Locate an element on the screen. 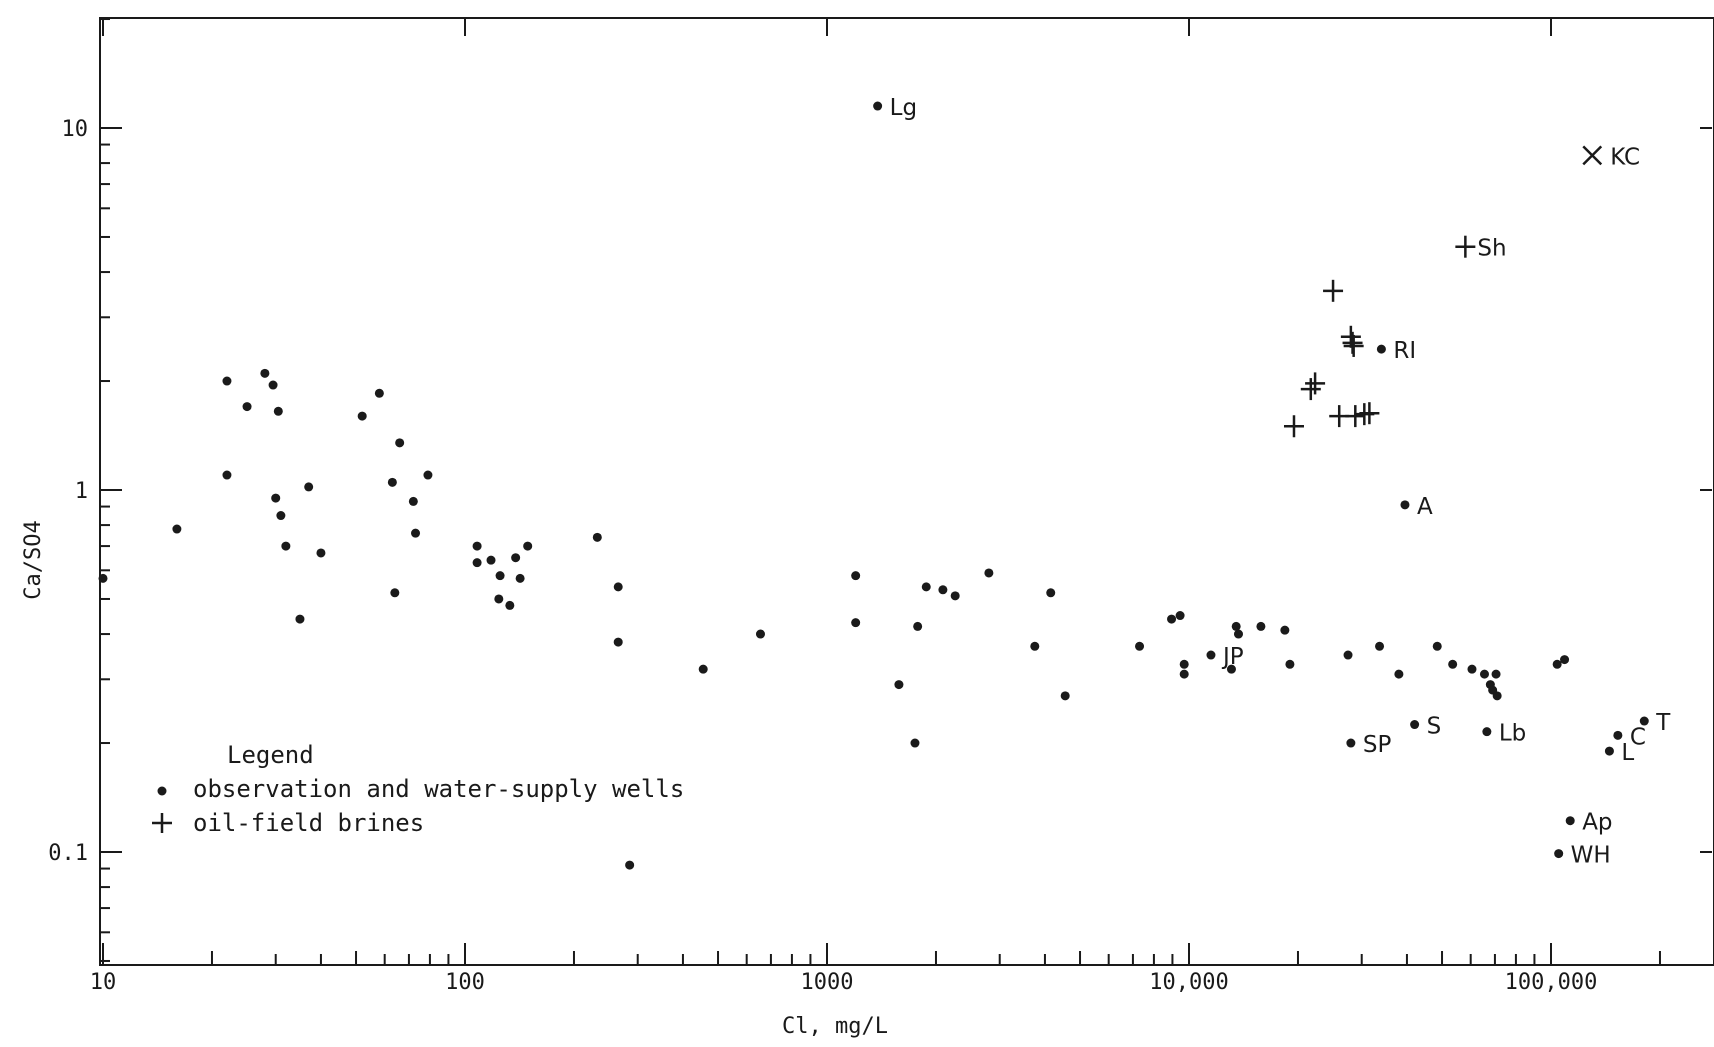 The height and width of the screenshot is (1047, 1714). point-label: T is located at coordinates (1663, 723).